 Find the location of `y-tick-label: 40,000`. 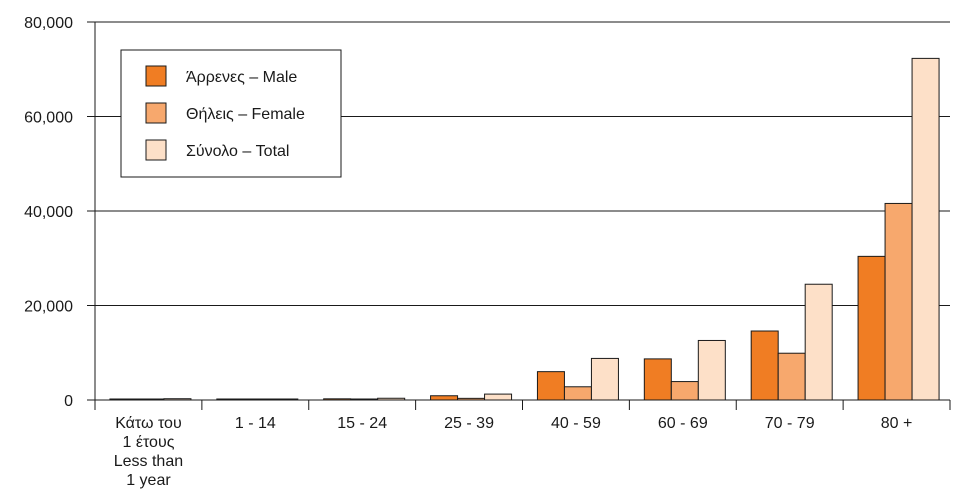

y-tick-label: 40,000 is located at coordinates (48, 212).